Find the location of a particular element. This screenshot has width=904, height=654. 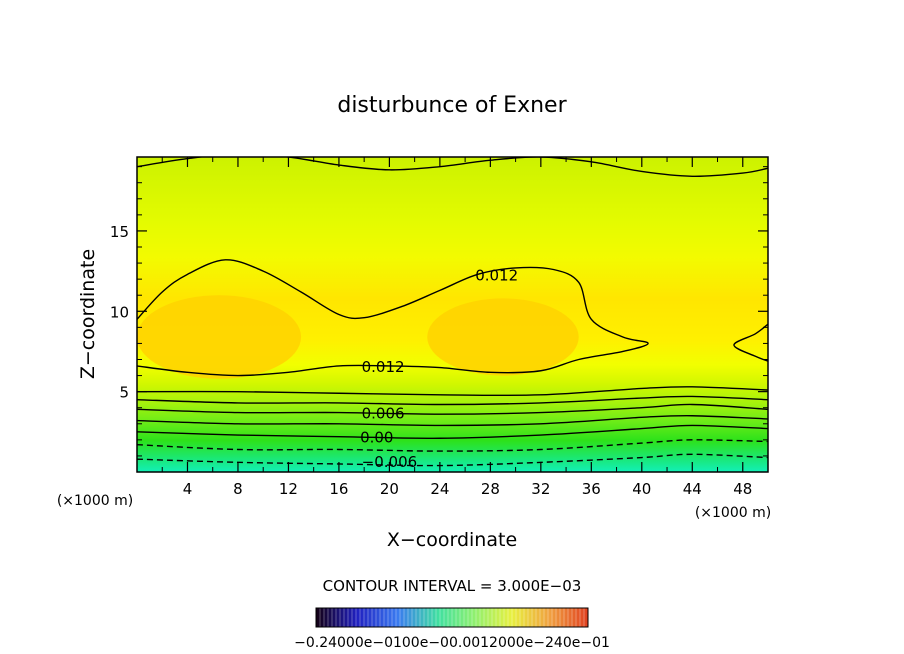

y-unit-label: (×1000 m) is located at coordinates (95, 501).